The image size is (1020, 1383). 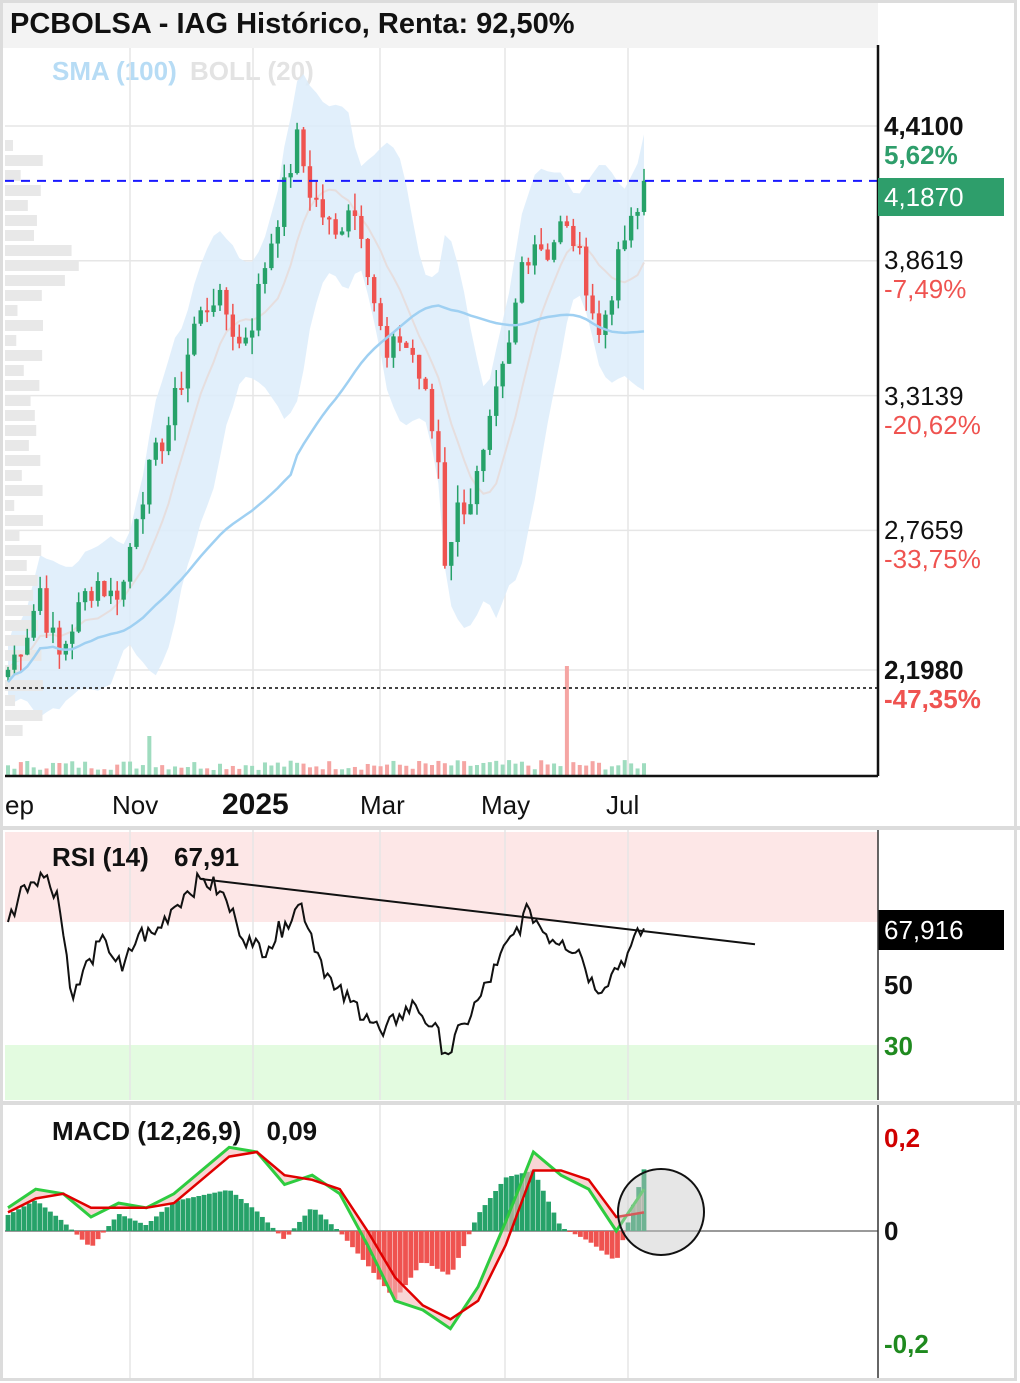 I want to click on rsi-line, so click(x=326, y=963).